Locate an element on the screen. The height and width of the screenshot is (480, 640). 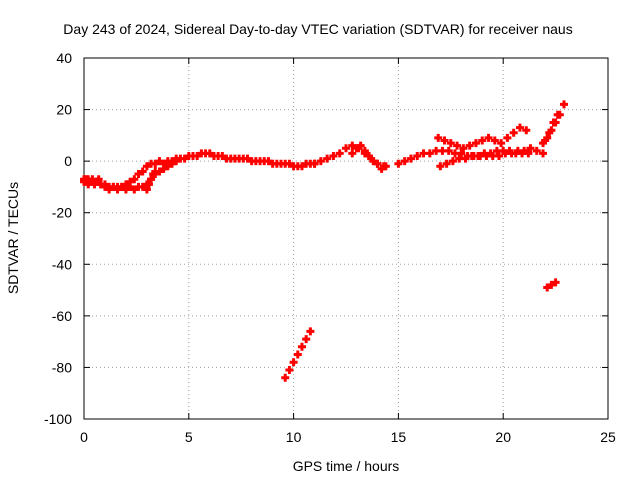
x-tick-label: 10 is located at coordinates (294, 437).